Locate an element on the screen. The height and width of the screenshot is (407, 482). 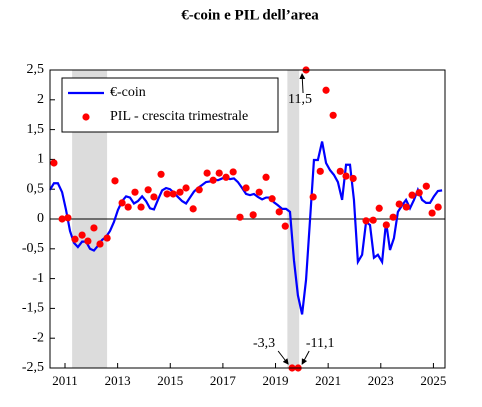
y-tick-label: -0,5 is located at coordinates (33, 248).